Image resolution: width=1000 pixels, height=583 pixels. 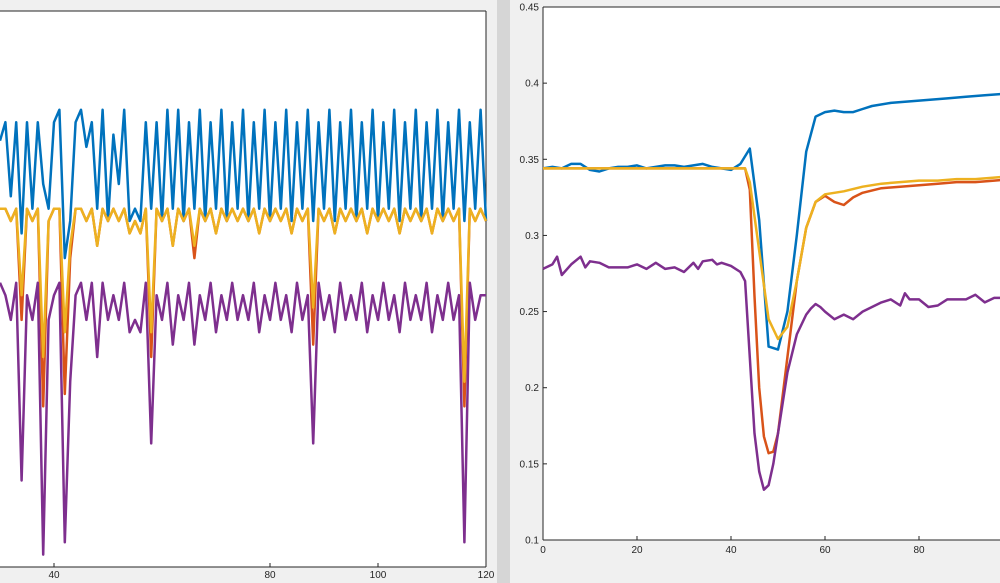 What do you see at coordinates (530, 464) in the screenshot?
I see `right-y-tick-label: 0.15` at bounding box center [530, 464].